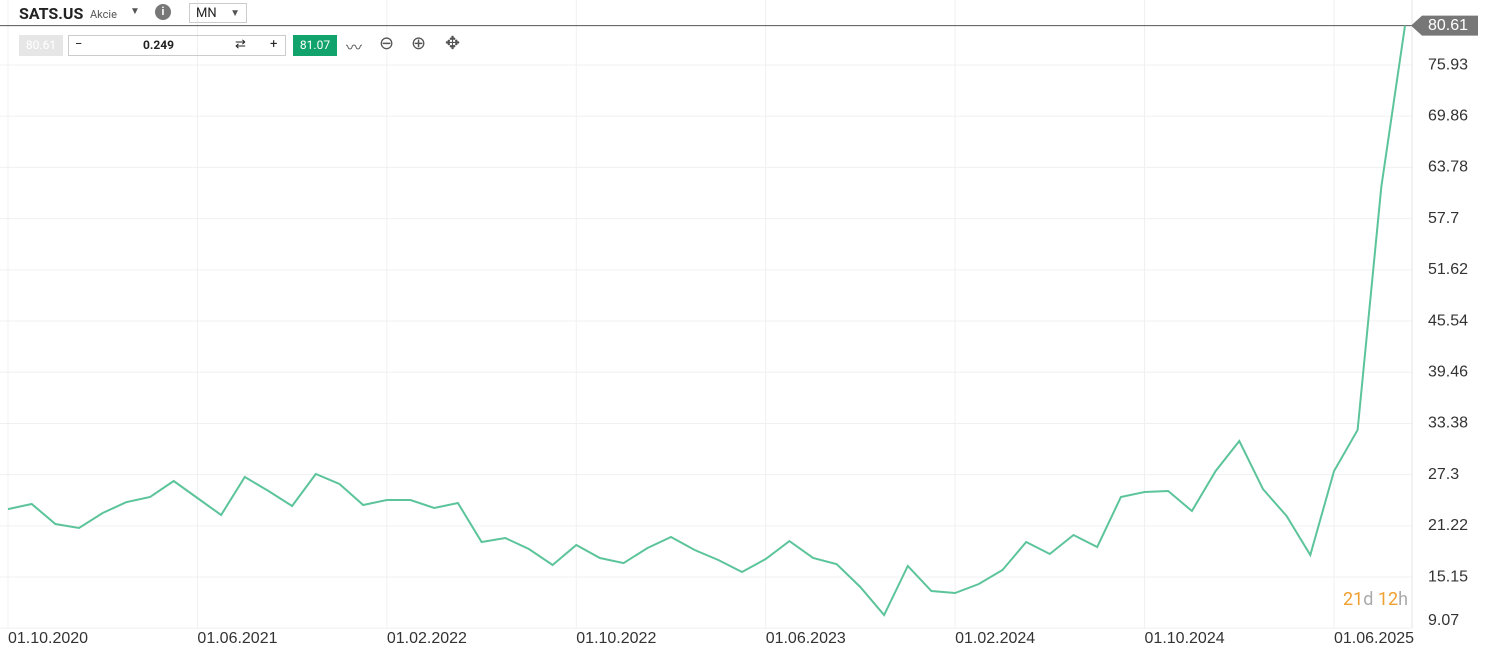 This screenshot has height=648, width=1499. I want to click on volume-input: − 0.249 ⇄ +, so click(177, 45).